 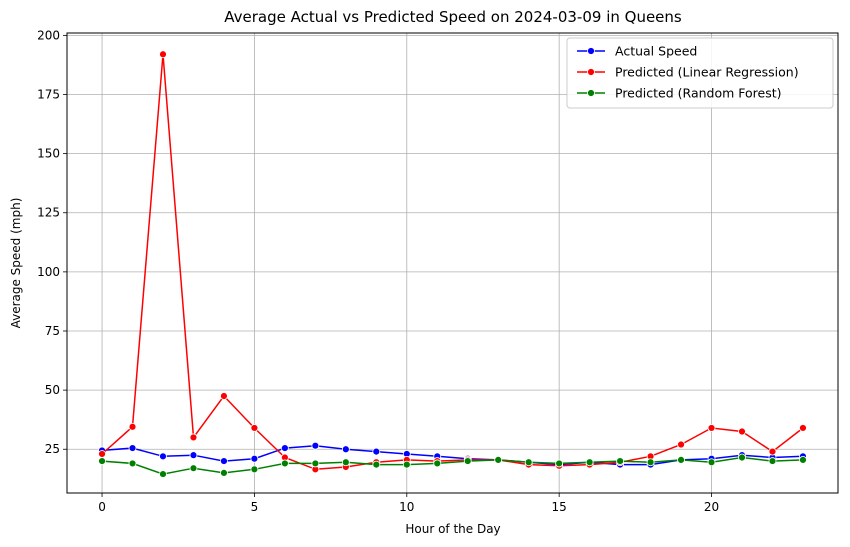 What do you see at coordinates (16, 263) in the screenshot?
I see `y-axis-label: Average Speed (mph)` at bounding box center [16, 263].